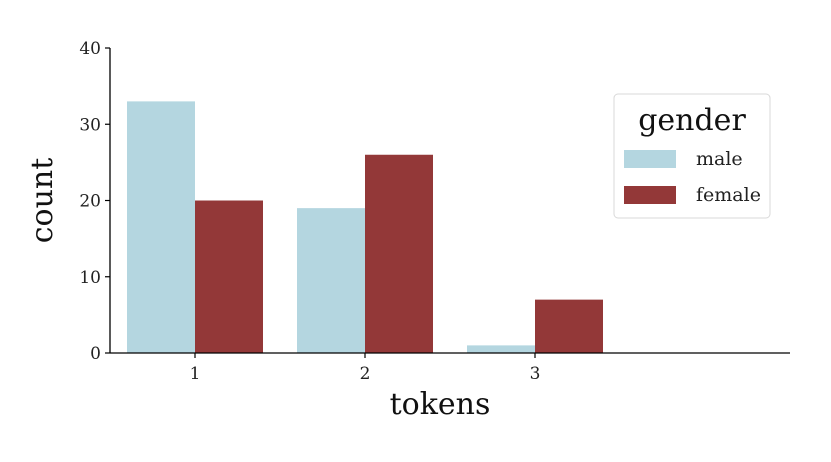  Describe the element at coordinates (440, 404) in the screenshot. I see `x-axis-label: tokens` at that location.